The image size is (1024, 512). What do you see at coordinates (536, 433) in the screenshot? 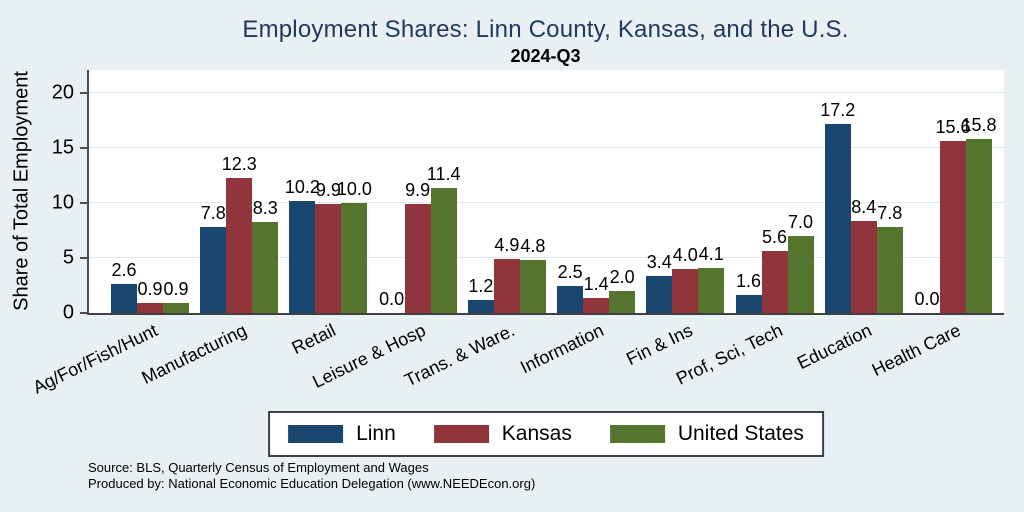
I see `legend-label: Kansas` at bounding box center [536, 433].